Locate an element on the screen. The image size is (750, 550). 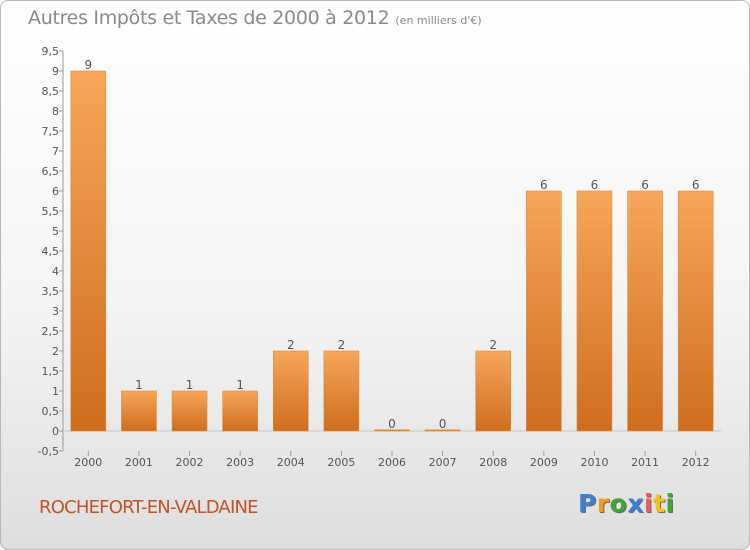
x-tick-label-2007: 2007 is located at coordinates (443, 462).